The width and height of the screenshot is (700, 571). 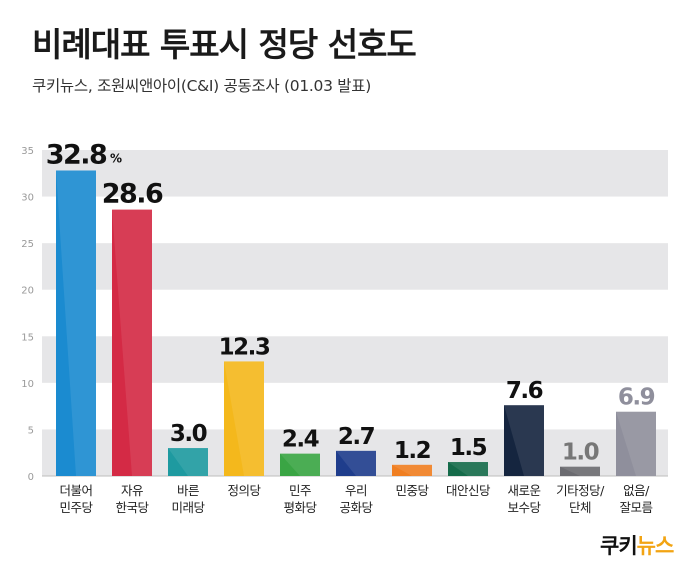 What do you see at coordinates (201, 86) in the screenshot?
I see `chart-subtitle: 쿠키뉴스, 조원씨앤아이(C&I) 공동조사 (01.03 발표)` at bounding box center [201, 86].